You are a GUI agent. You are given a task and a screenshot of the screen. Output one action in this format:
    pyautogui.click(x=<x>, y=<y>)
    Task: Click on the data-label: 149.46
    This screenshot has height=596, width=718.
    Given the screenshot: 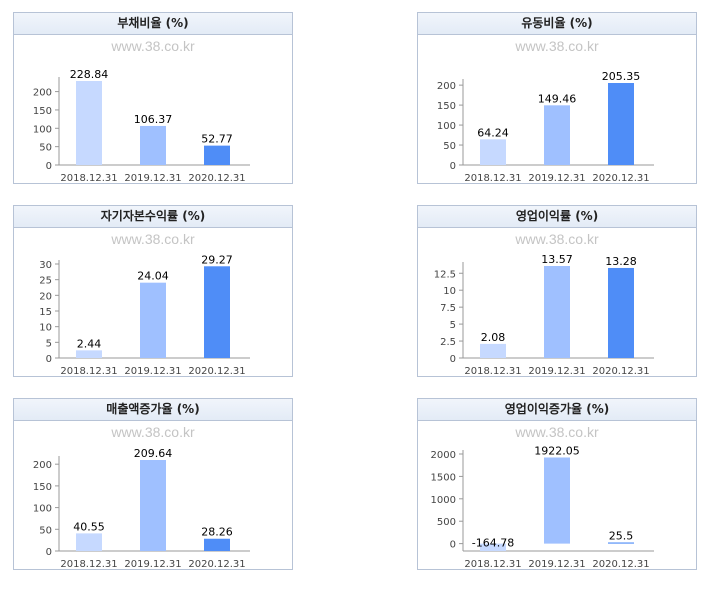 What is the action you would take?
    pyautogui.click(x=557, y=98)
    